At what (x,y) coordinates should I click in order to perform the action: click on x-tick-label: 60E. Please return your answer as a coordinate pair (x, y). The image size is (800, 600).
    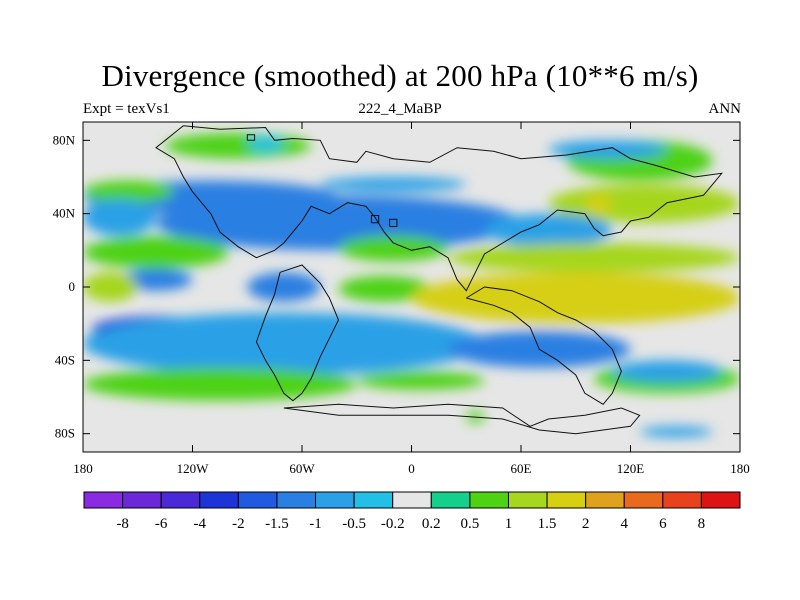
    Looking at the image, I should click on (521, 468).